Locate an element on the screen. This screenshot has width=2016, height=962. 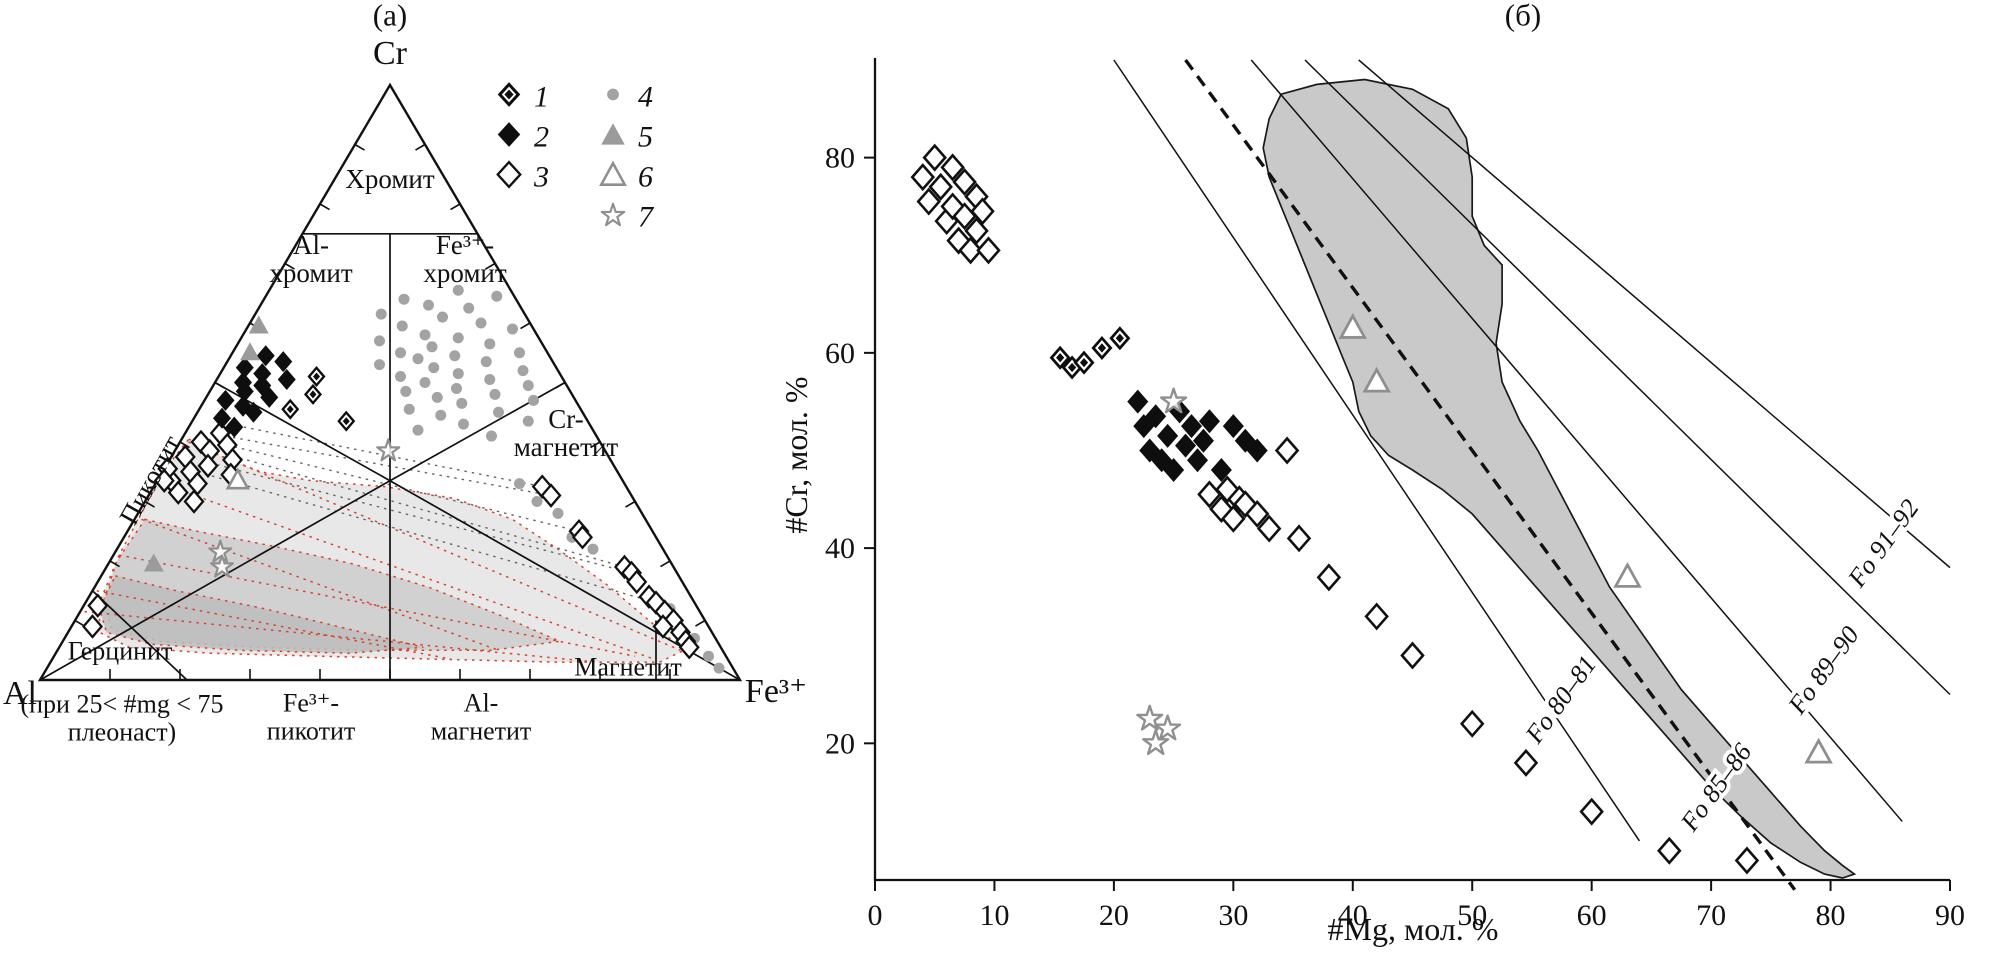
ternary-series-diamond-filled is located at coordinates (254, 391).